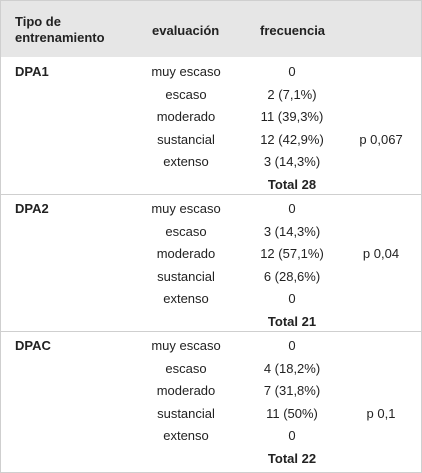  I want to click on p-value-cell: p 0,067, so click(381, 139).